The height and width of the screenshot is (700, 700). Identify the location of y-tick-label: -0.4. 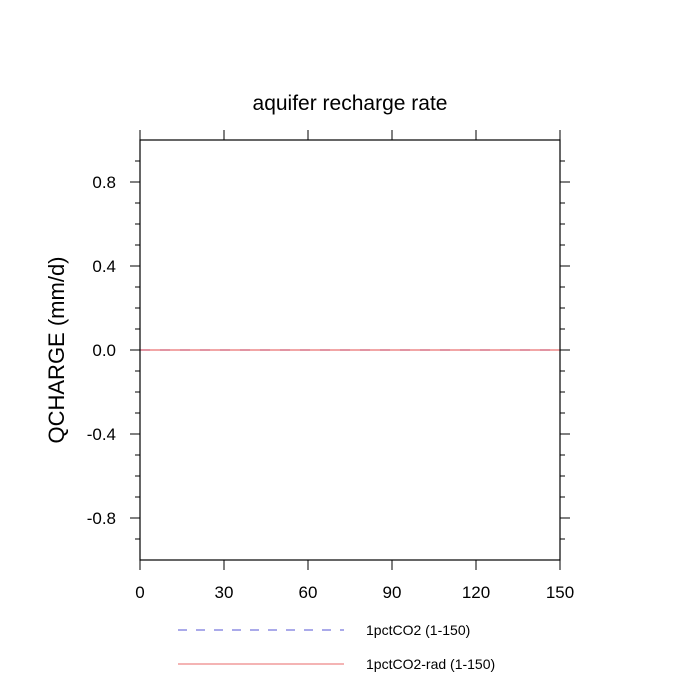
(101, 434).